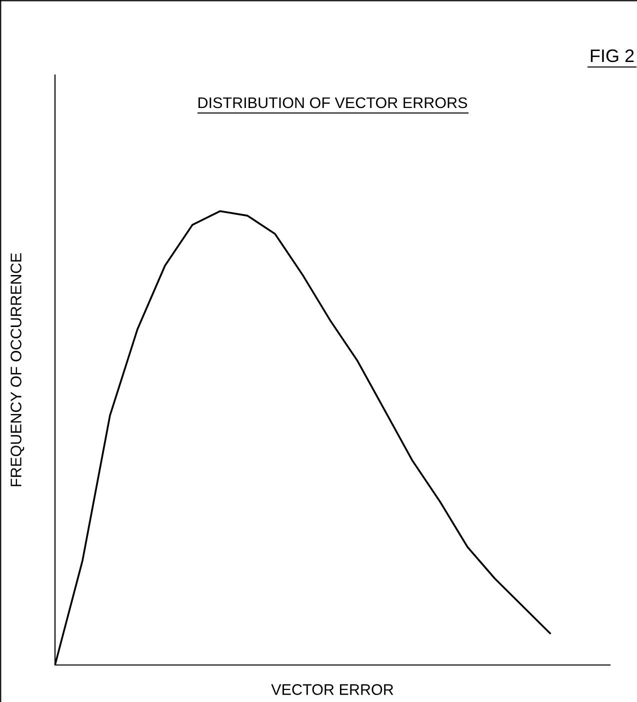  I want to click on caption: FIG 2, so click(612, 55).